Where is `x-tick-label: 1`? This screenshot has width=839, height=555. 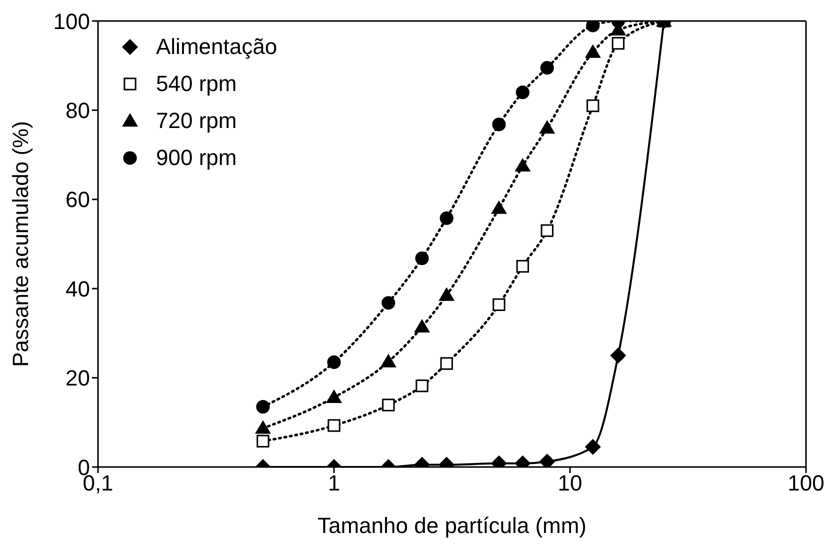
x-tick-label: 1 is located at coordinates (334, 483).